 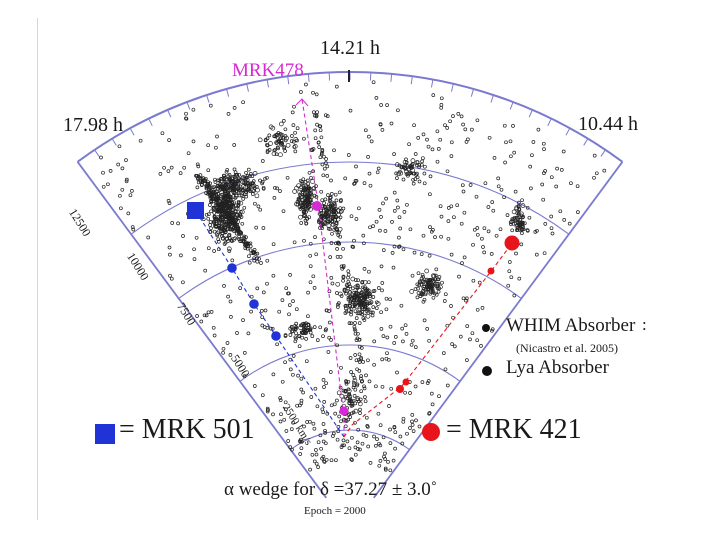 I want to click on epoch-caption: Epoch = 2000, so click(x=335, y=511).